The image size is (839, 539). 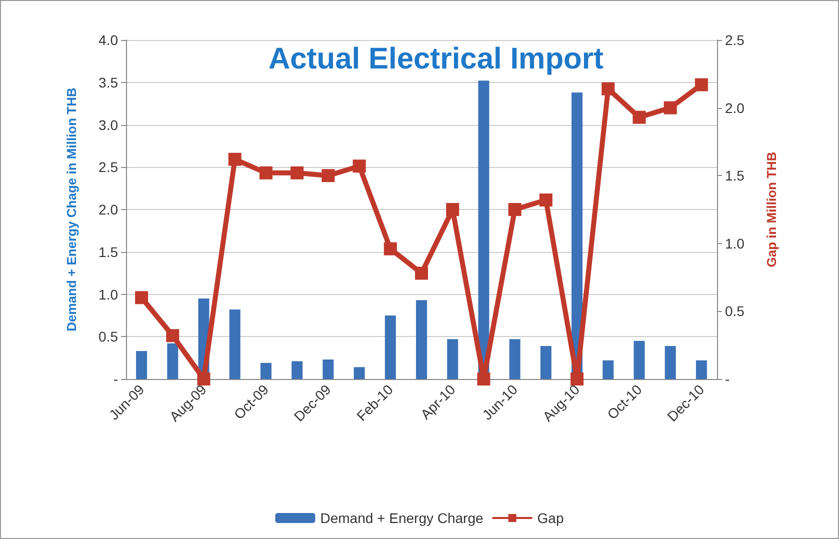 I want to click on y-tick-label: 0.5, so click(x=108, y=336).